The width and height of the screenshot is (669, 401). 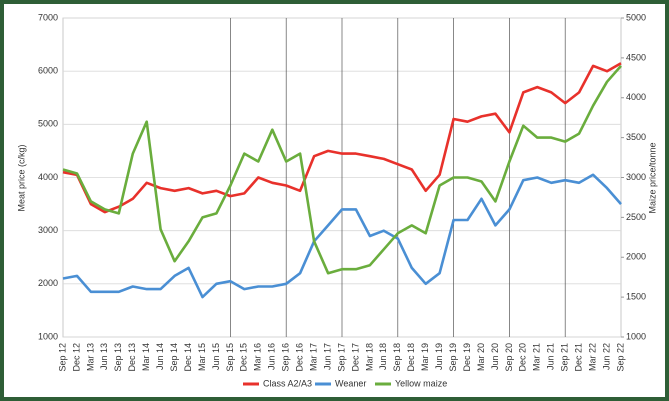 What do you see at coordinates (327, 356) in the screenshot?
I see `x-tick-label: Jun 17` at bounding box center [327, 356].